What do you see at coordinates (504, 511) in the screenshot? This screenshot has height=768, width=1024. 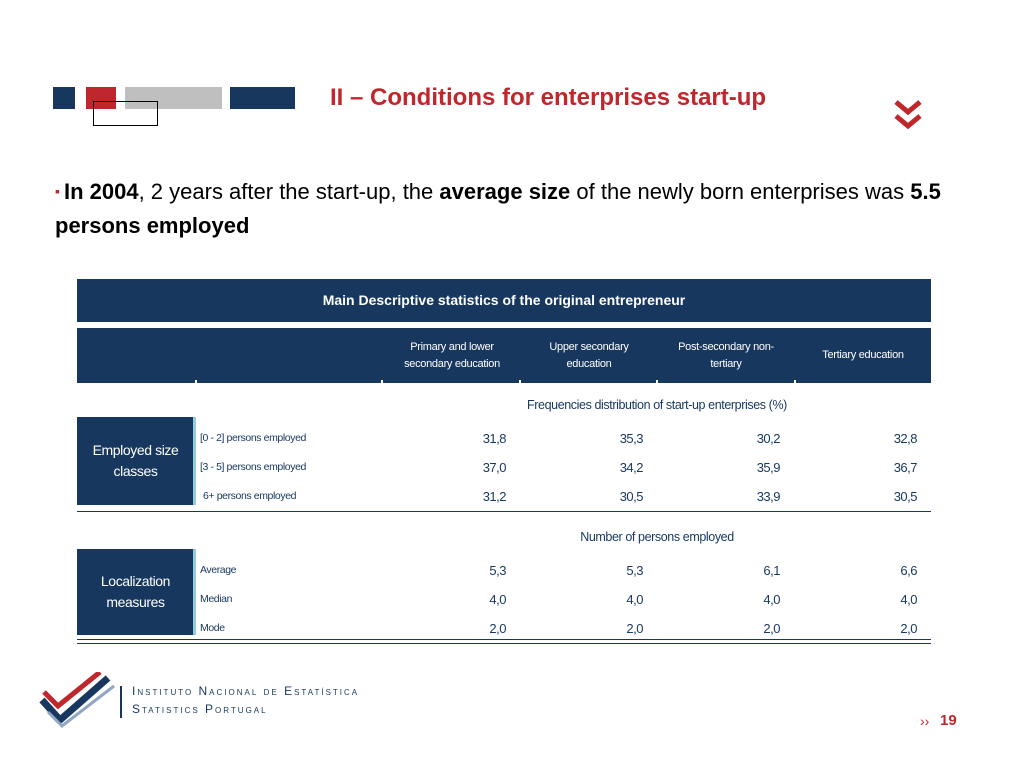 I see `section-divider` at bounding box center [504, 511].